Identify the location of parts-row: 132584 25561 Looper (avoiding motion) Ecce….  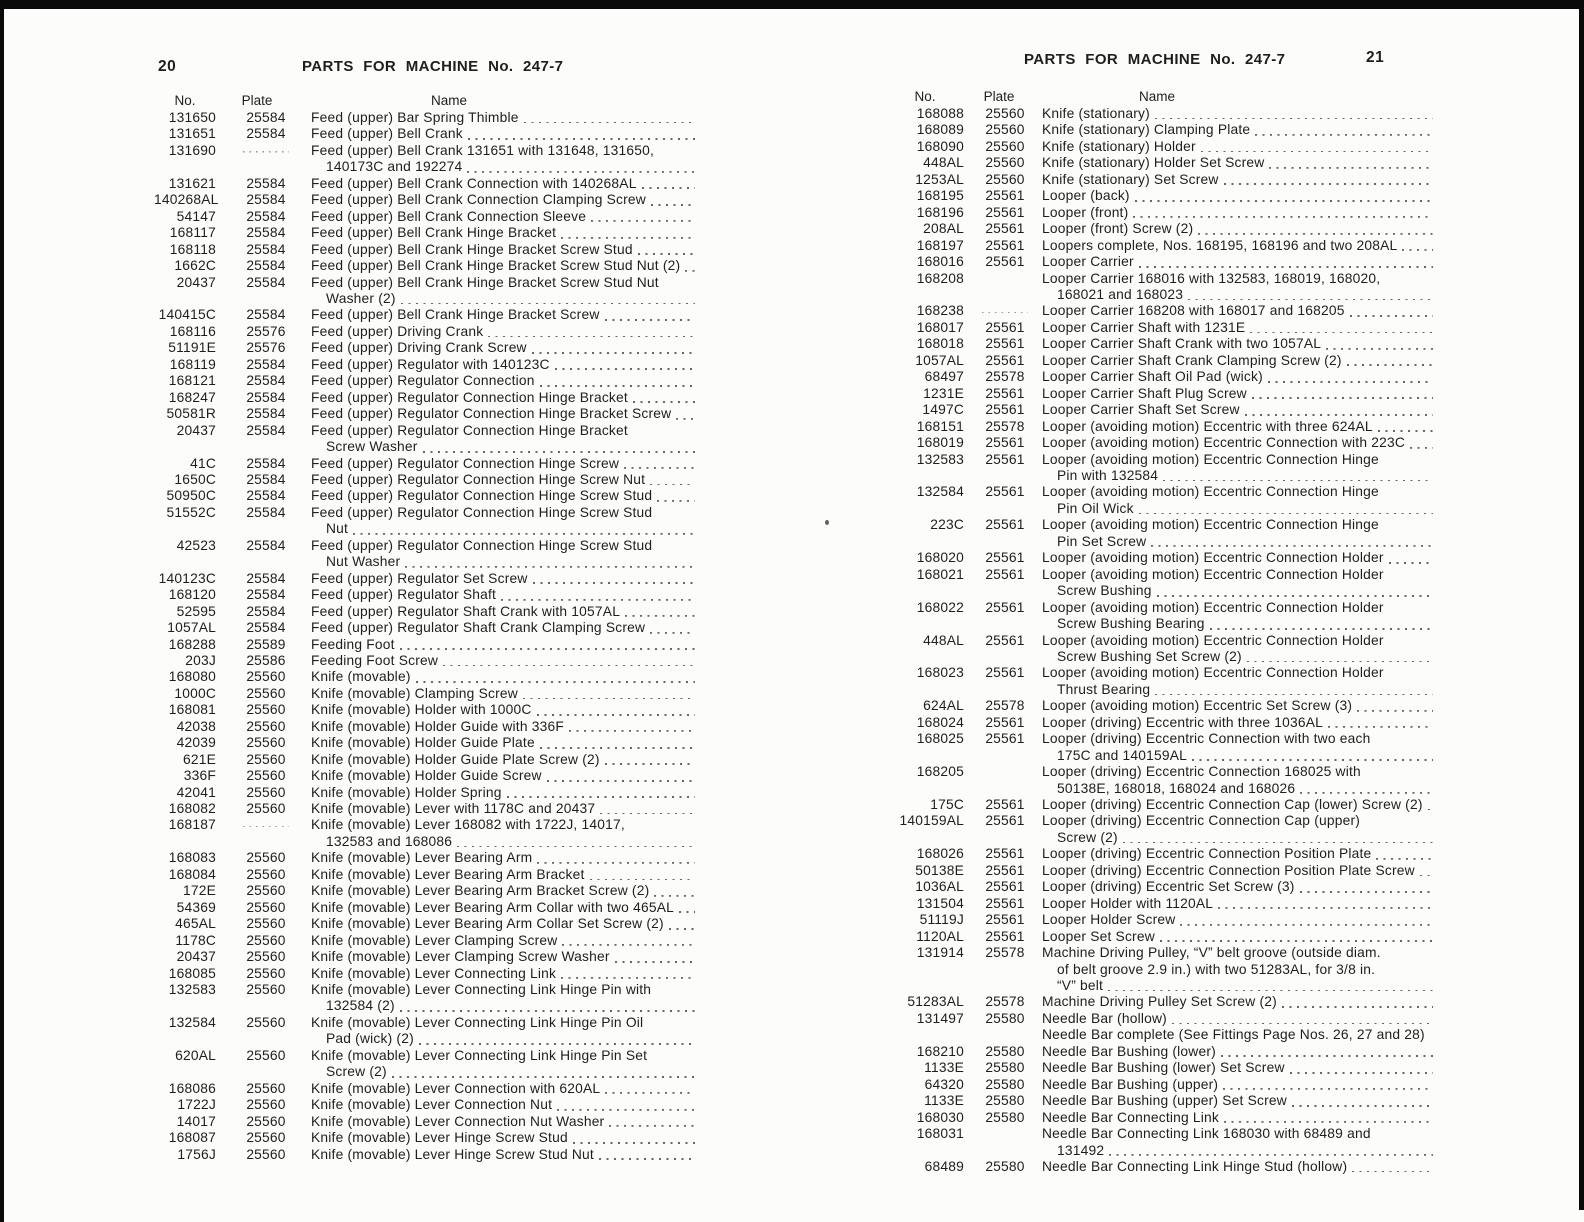
(1160, 500).